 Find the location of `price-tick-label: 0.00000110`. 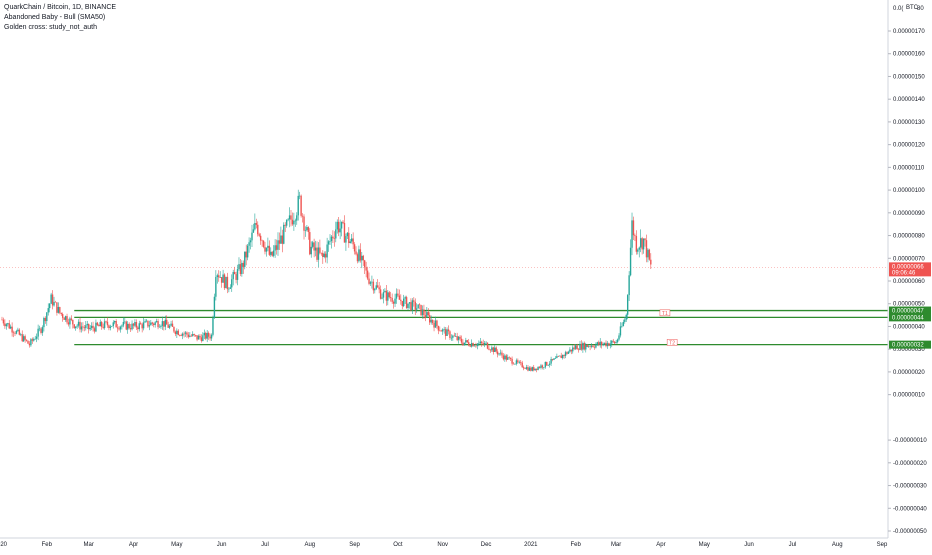

price-tick-label: 0.00000110 is located at coordinates (909, 168).